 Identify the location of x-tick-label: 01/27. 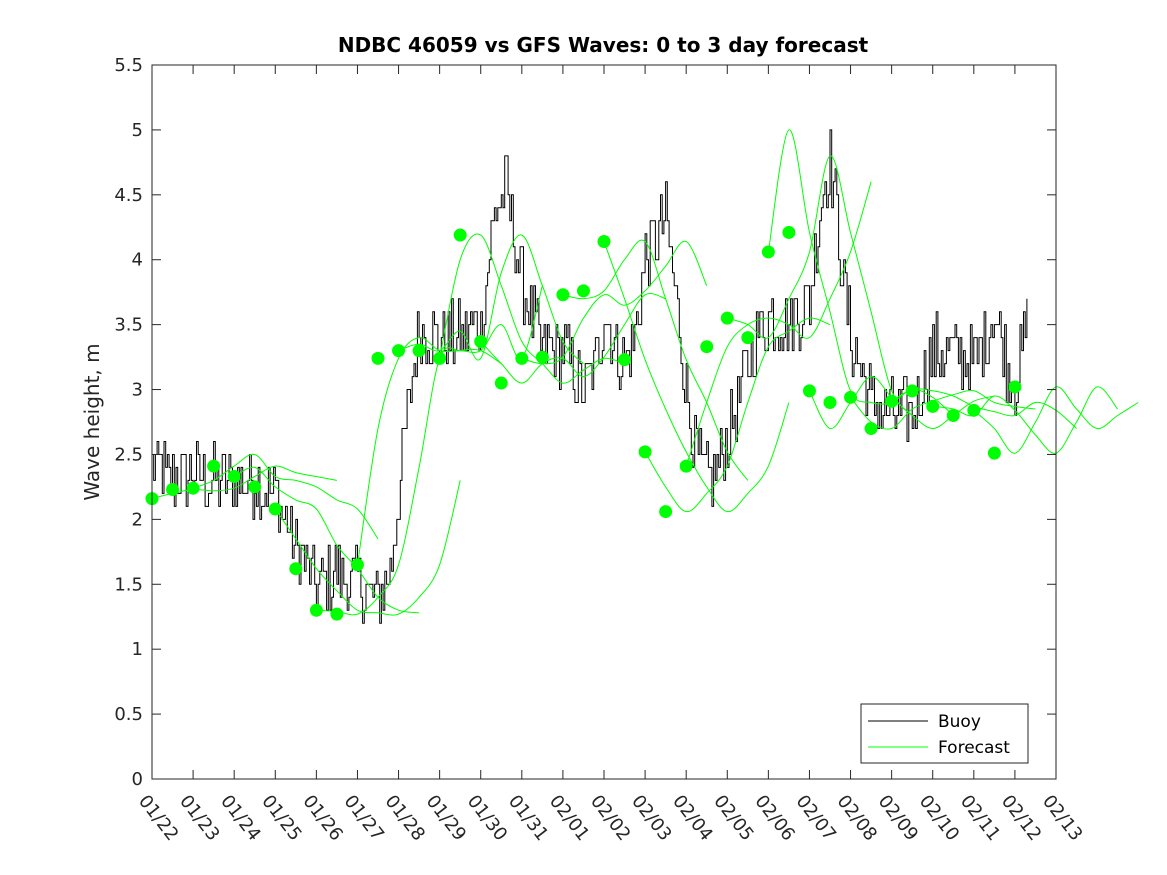
(364, 818).